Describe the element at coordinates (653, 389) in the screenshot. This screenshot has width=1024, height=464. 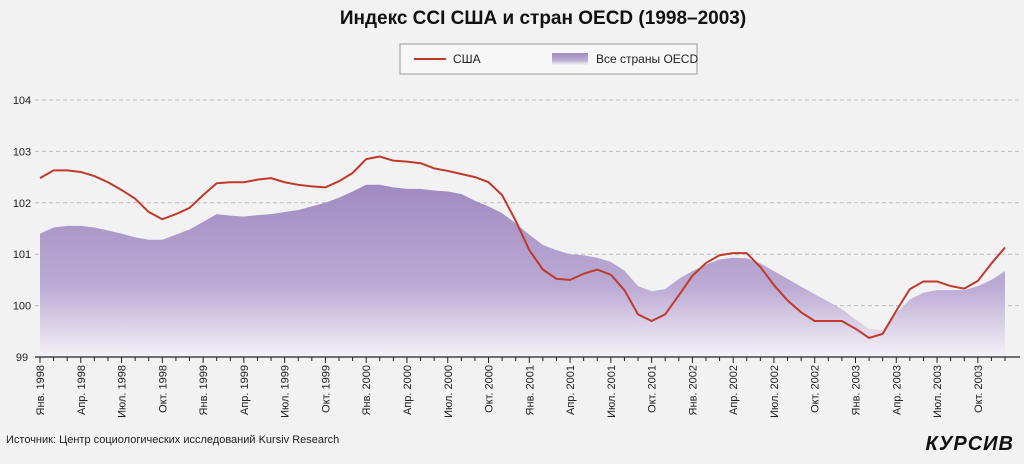
I see `x-tick-label: Окт. 2001` at that location.